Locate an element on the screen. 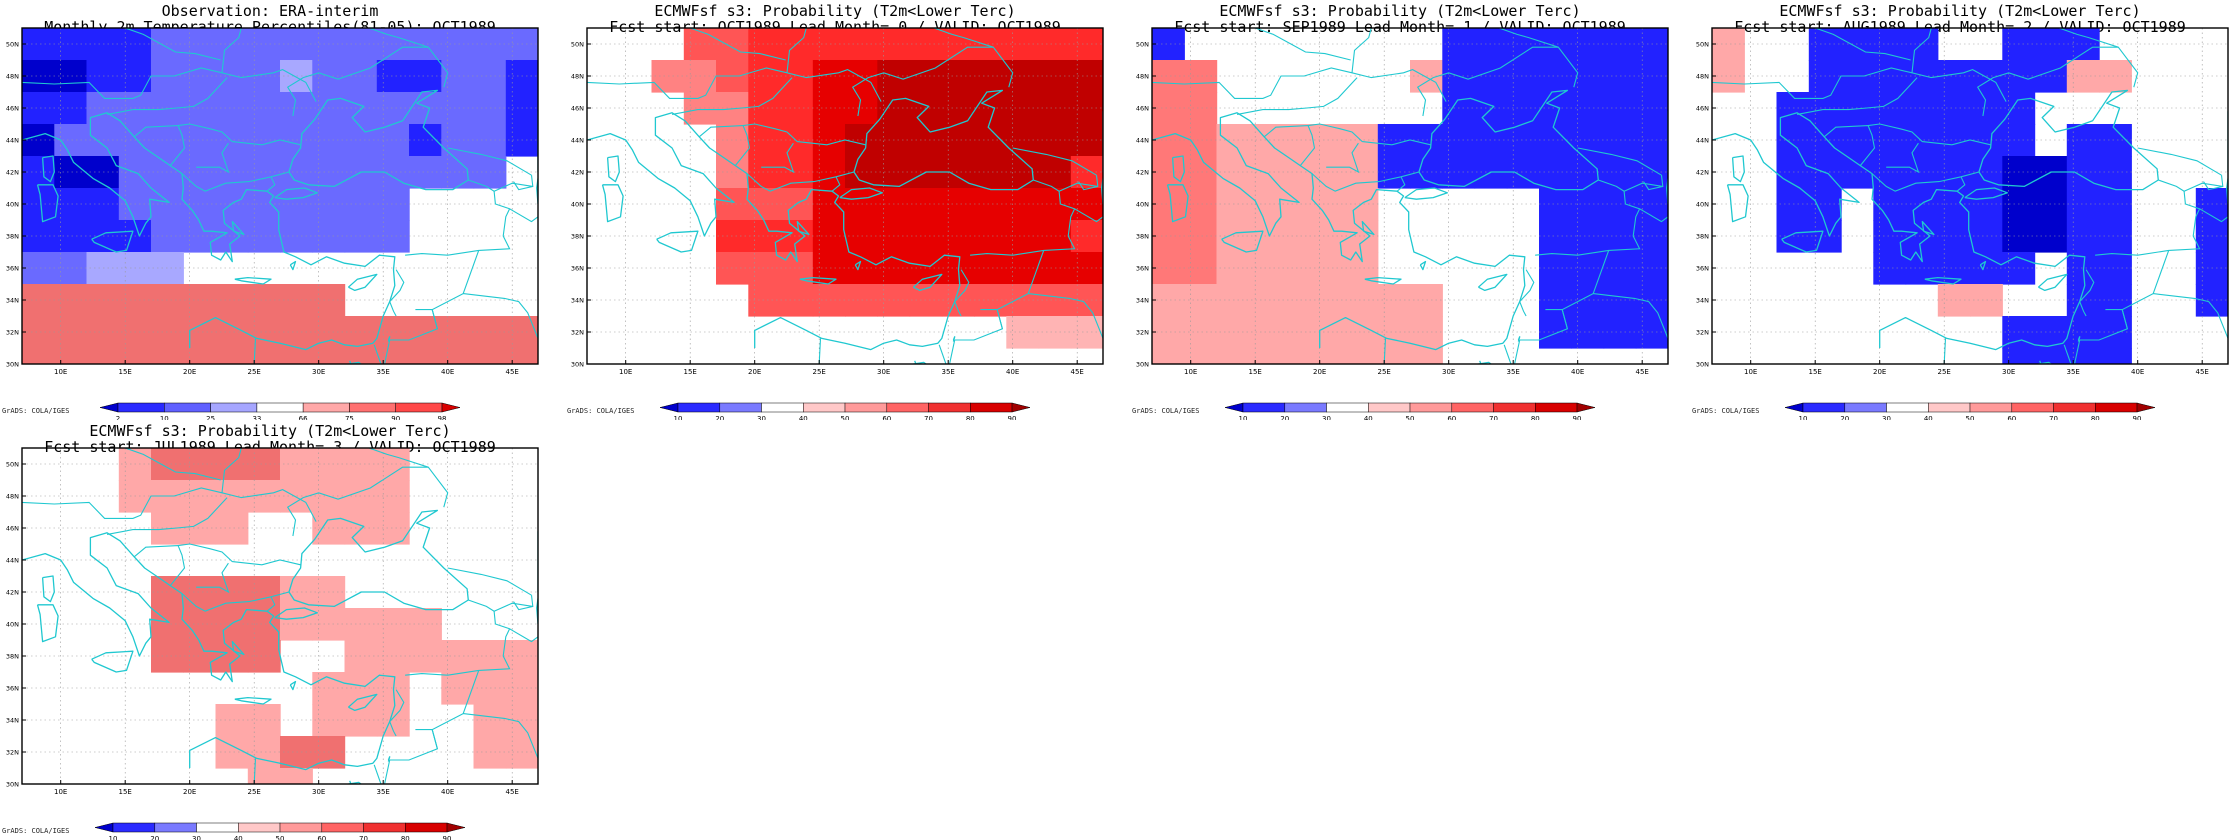 The width and height of the screenshot is (2240, 840). legend-label: 90 is located at coordinates (2137, 417).